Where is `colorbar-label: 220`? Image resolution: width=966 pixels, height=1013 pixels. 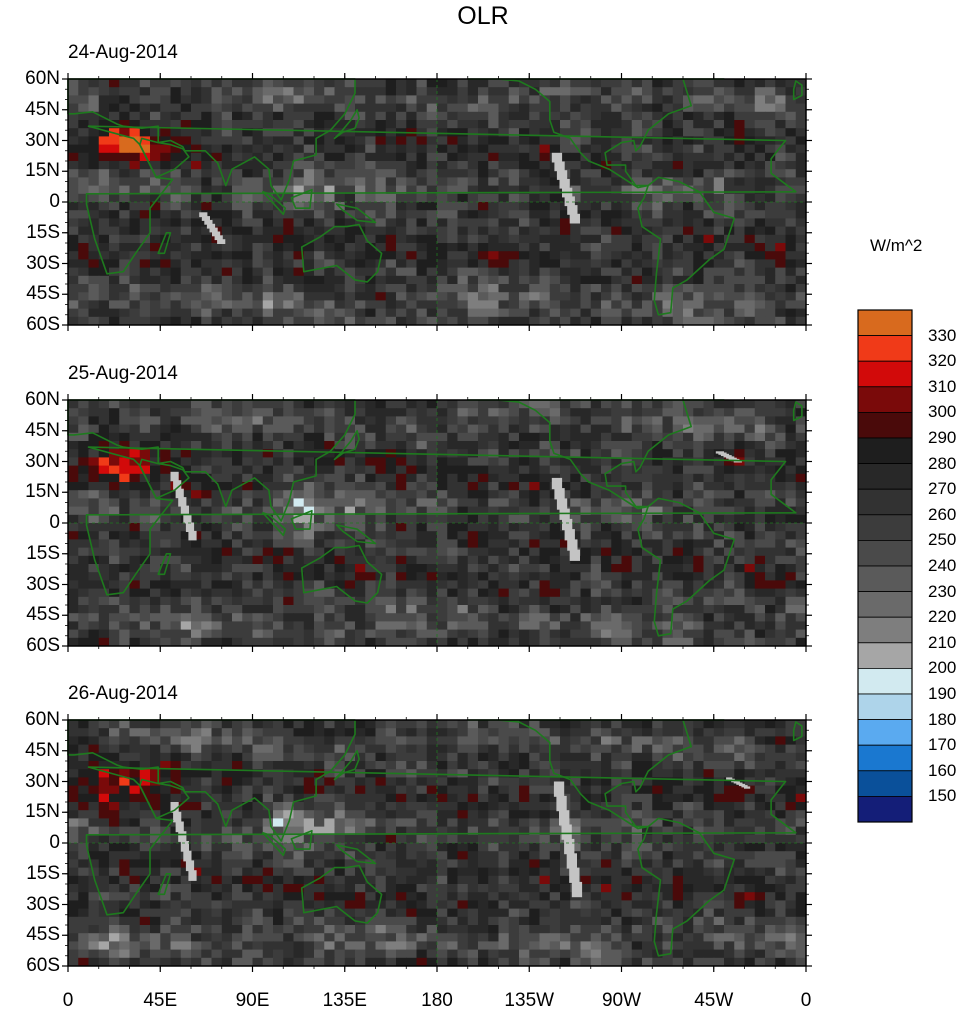
colorbar-label: 220 is located at coordinates (942, 617).